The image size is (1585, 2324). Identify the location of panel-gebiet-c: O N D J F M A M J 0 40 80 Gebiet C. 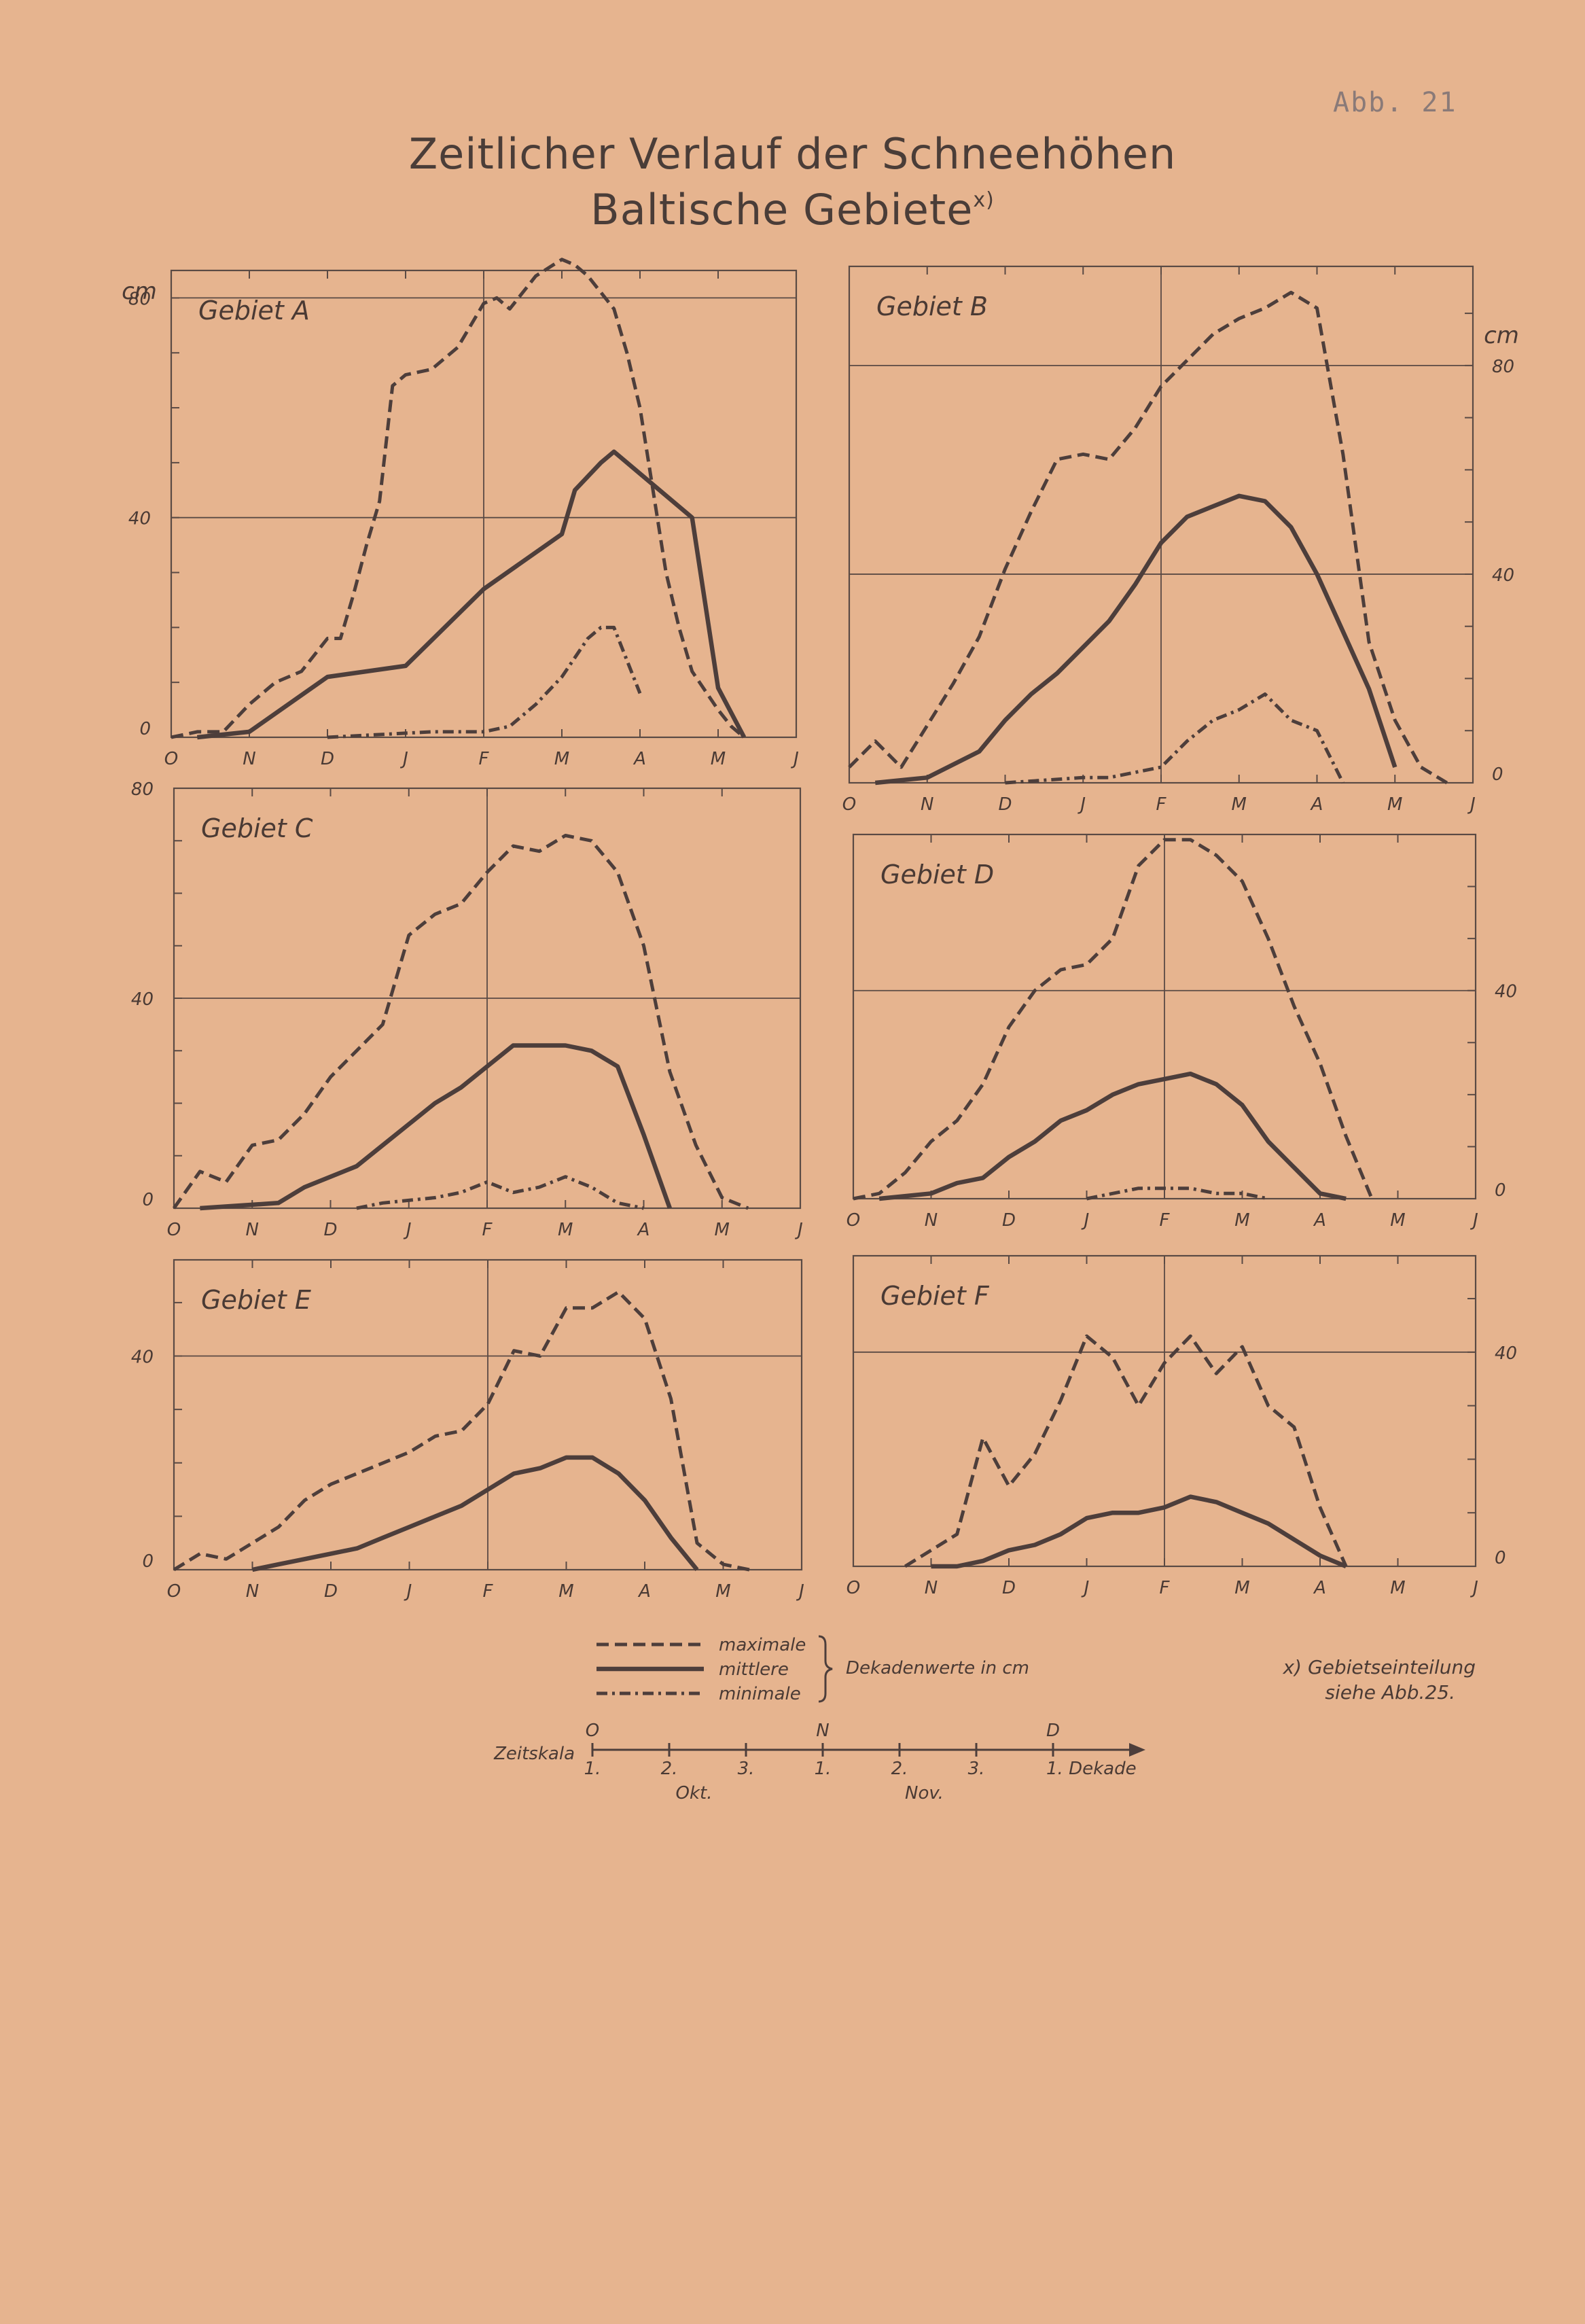
(467, 1009).